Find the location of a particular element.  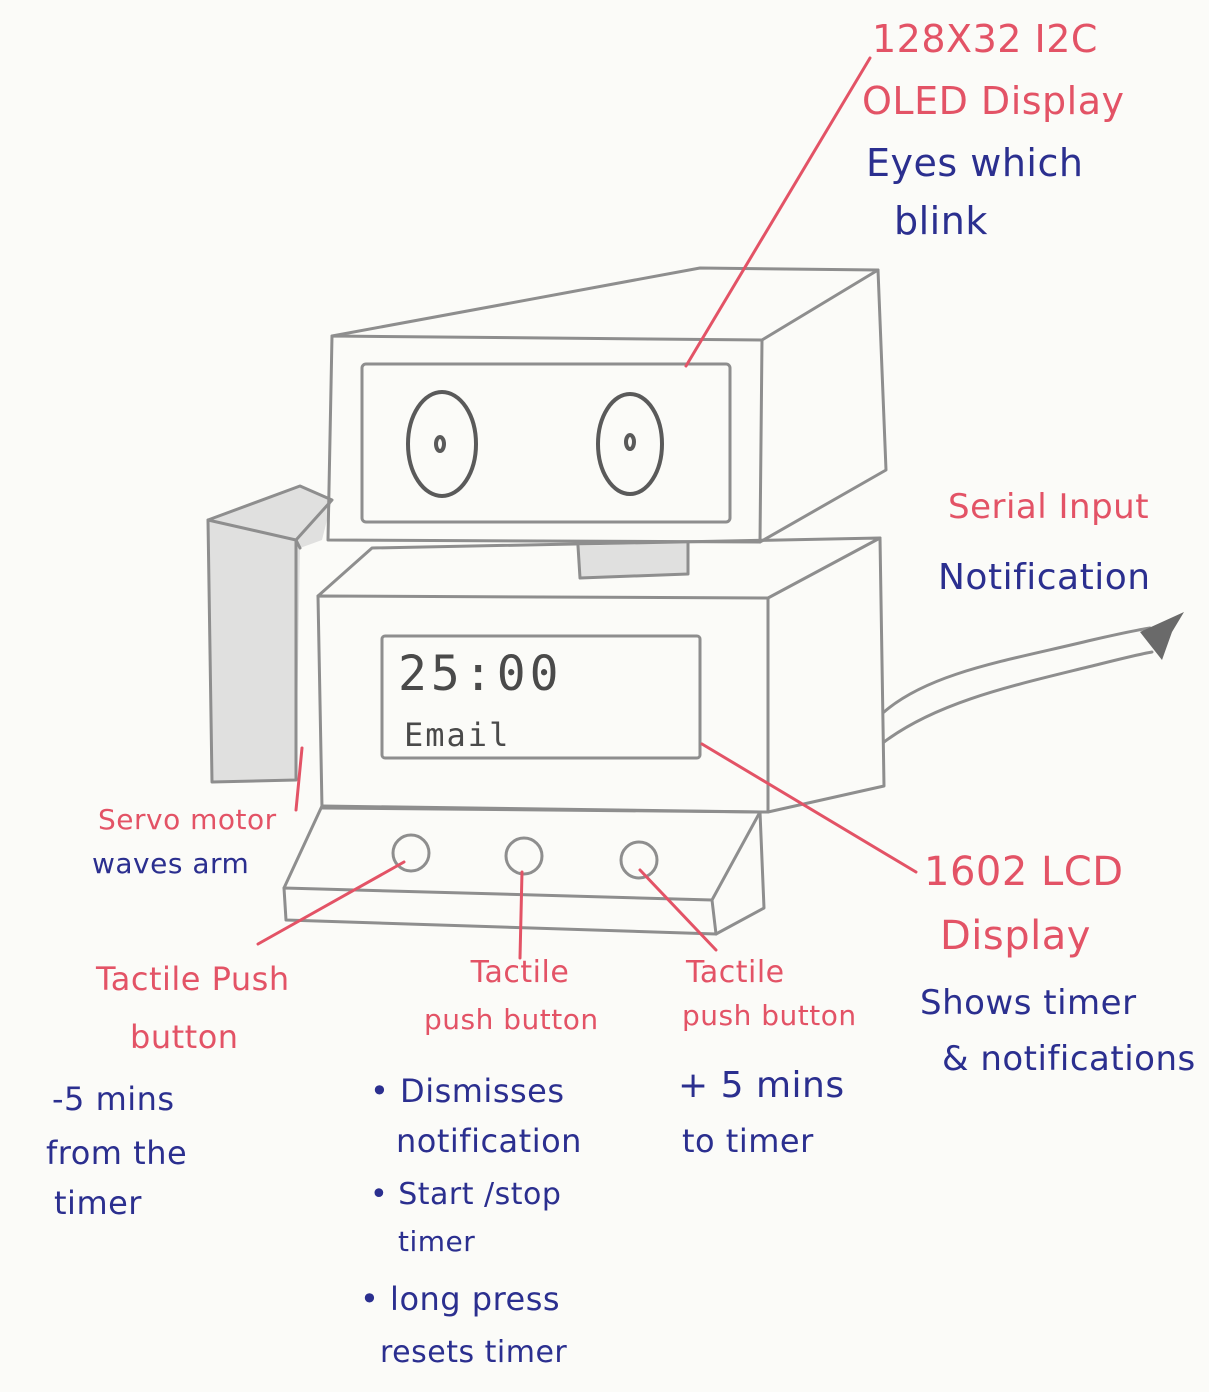

oled-desc-line1: Eyes which is located at coordinates (975, 163).